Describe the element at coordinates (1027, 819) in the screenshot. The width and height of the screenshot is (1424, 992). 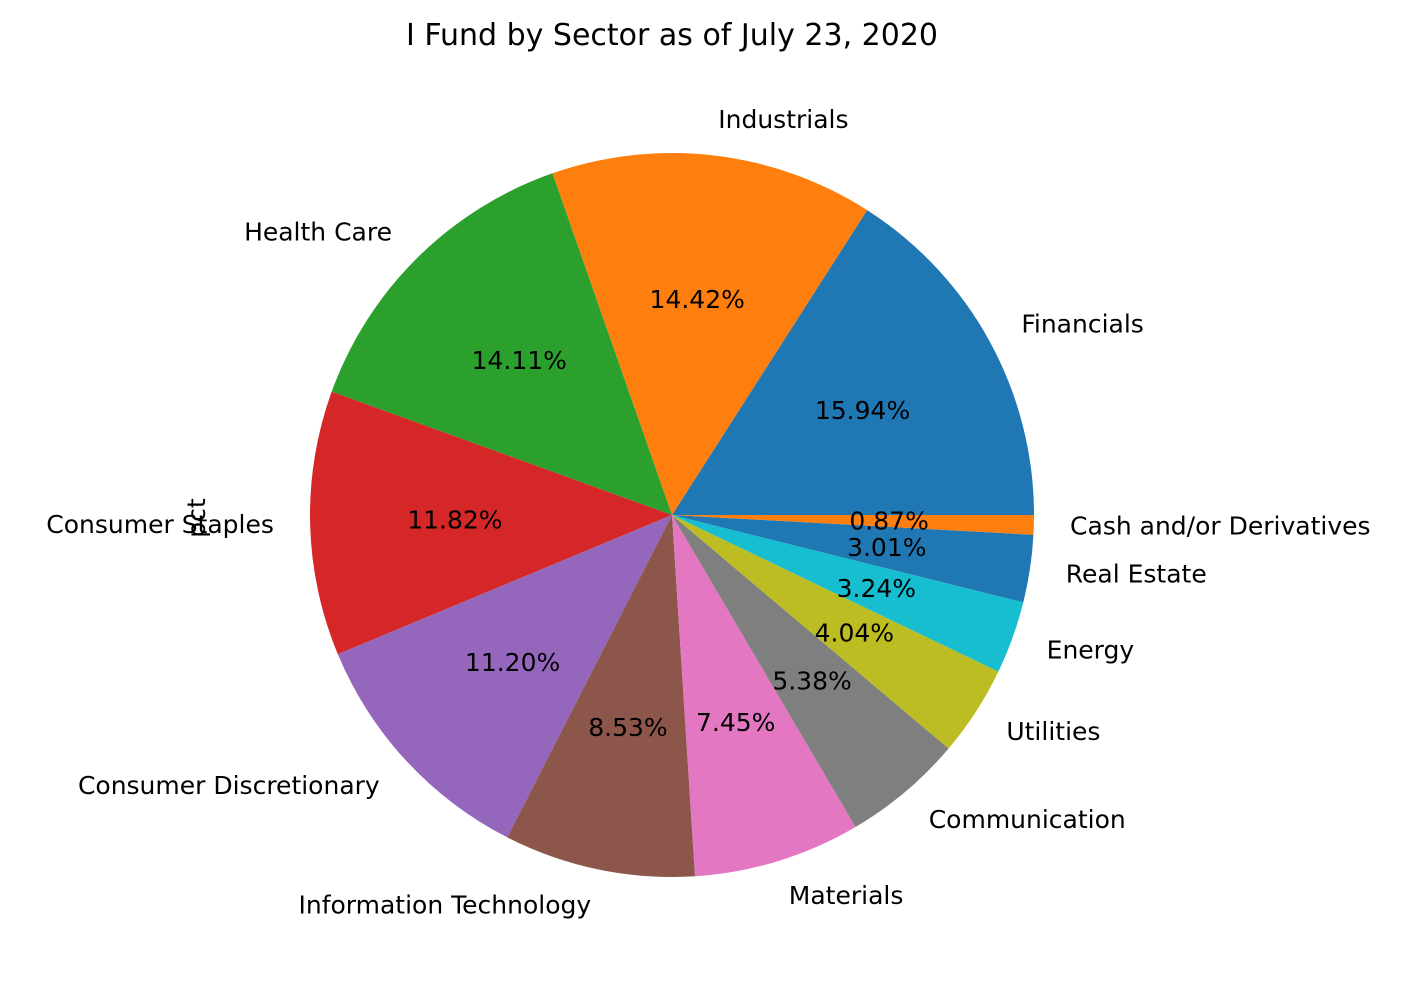
I see `slice-label-communication: Communication` at that location.